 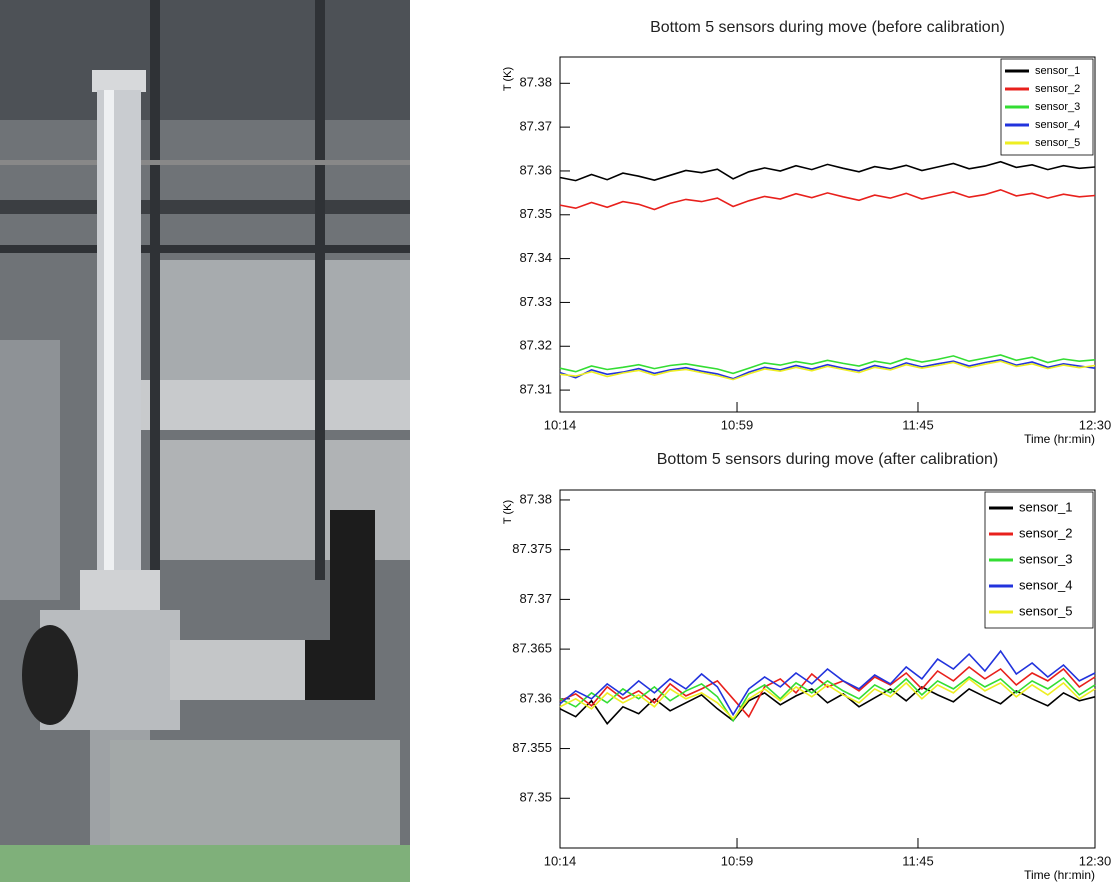 I want to click on y-tick-label: 87.32, so click(x=535, y=345).